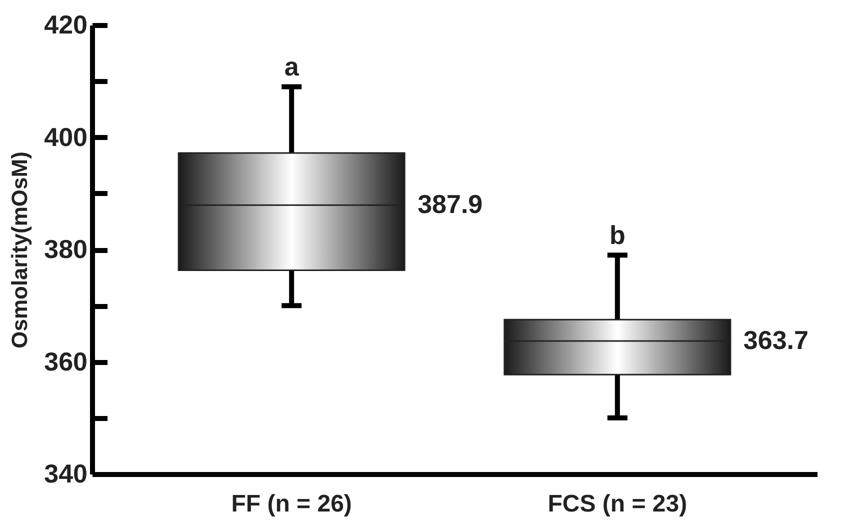 The width and height of the screenshot is (866, 523). Describe the element at coordinates (66, 25) in the screenshot. I see `y-tick-label: 420` at that location.